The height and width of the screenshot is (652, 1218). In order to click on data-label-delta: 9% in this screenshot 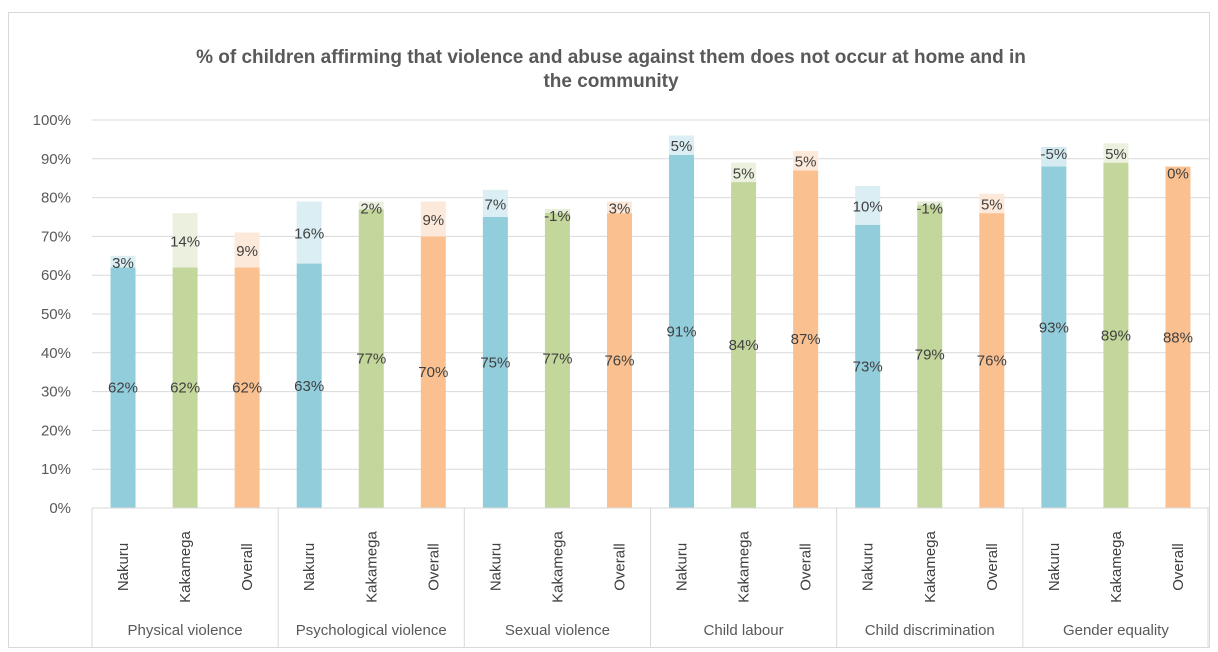, I will do `click(247, 251)`.